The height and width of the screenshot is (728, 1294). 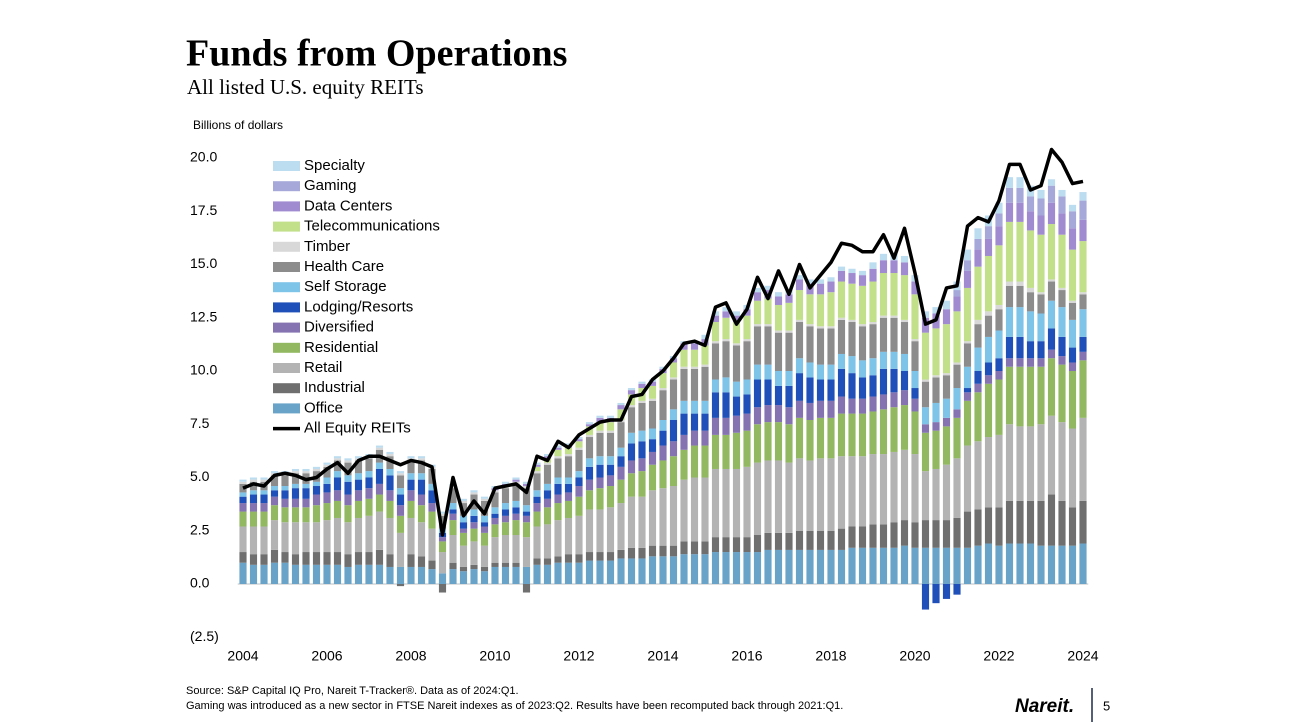 I want to click on y-tick-label: 7.5, so click(x=200, y=423).